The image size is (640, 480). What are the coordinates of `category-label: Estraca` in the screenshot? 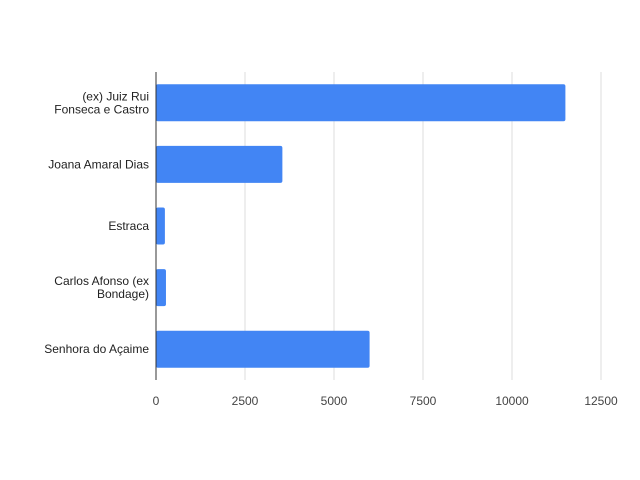 It's located at (128, 226).